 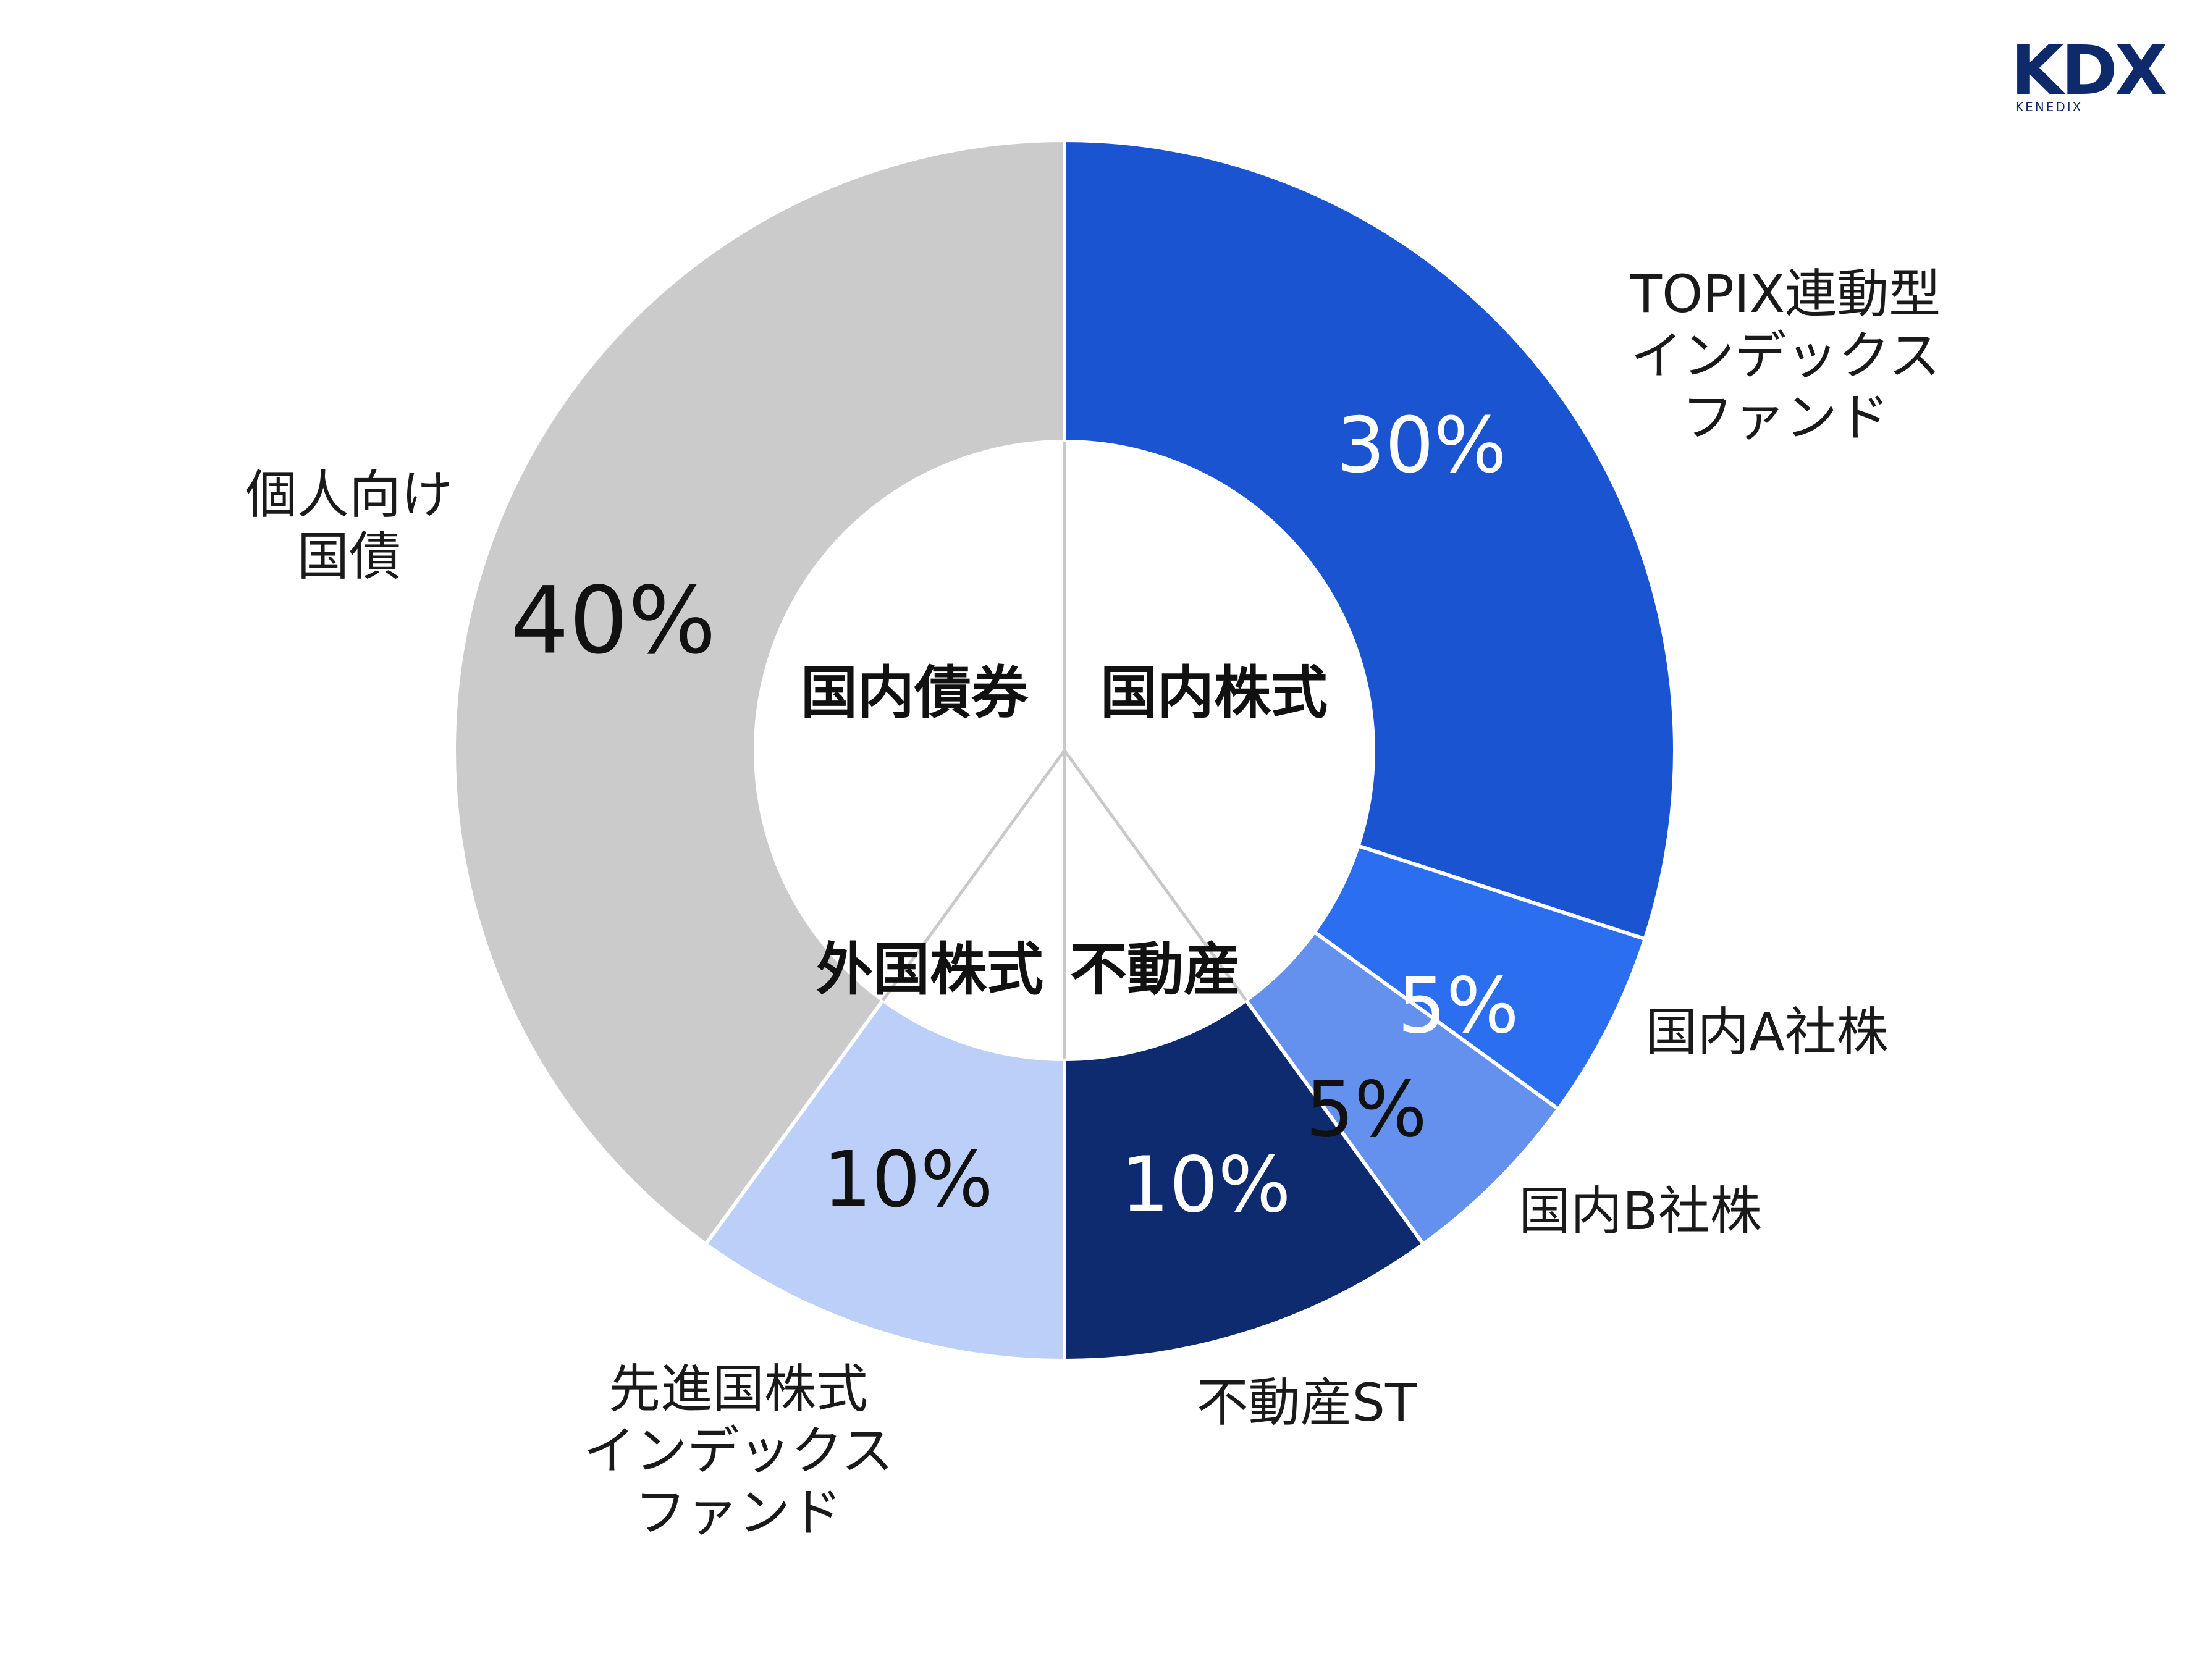 I want to click on slice-value-label-0: 30%, so click(x=1421, y=446).